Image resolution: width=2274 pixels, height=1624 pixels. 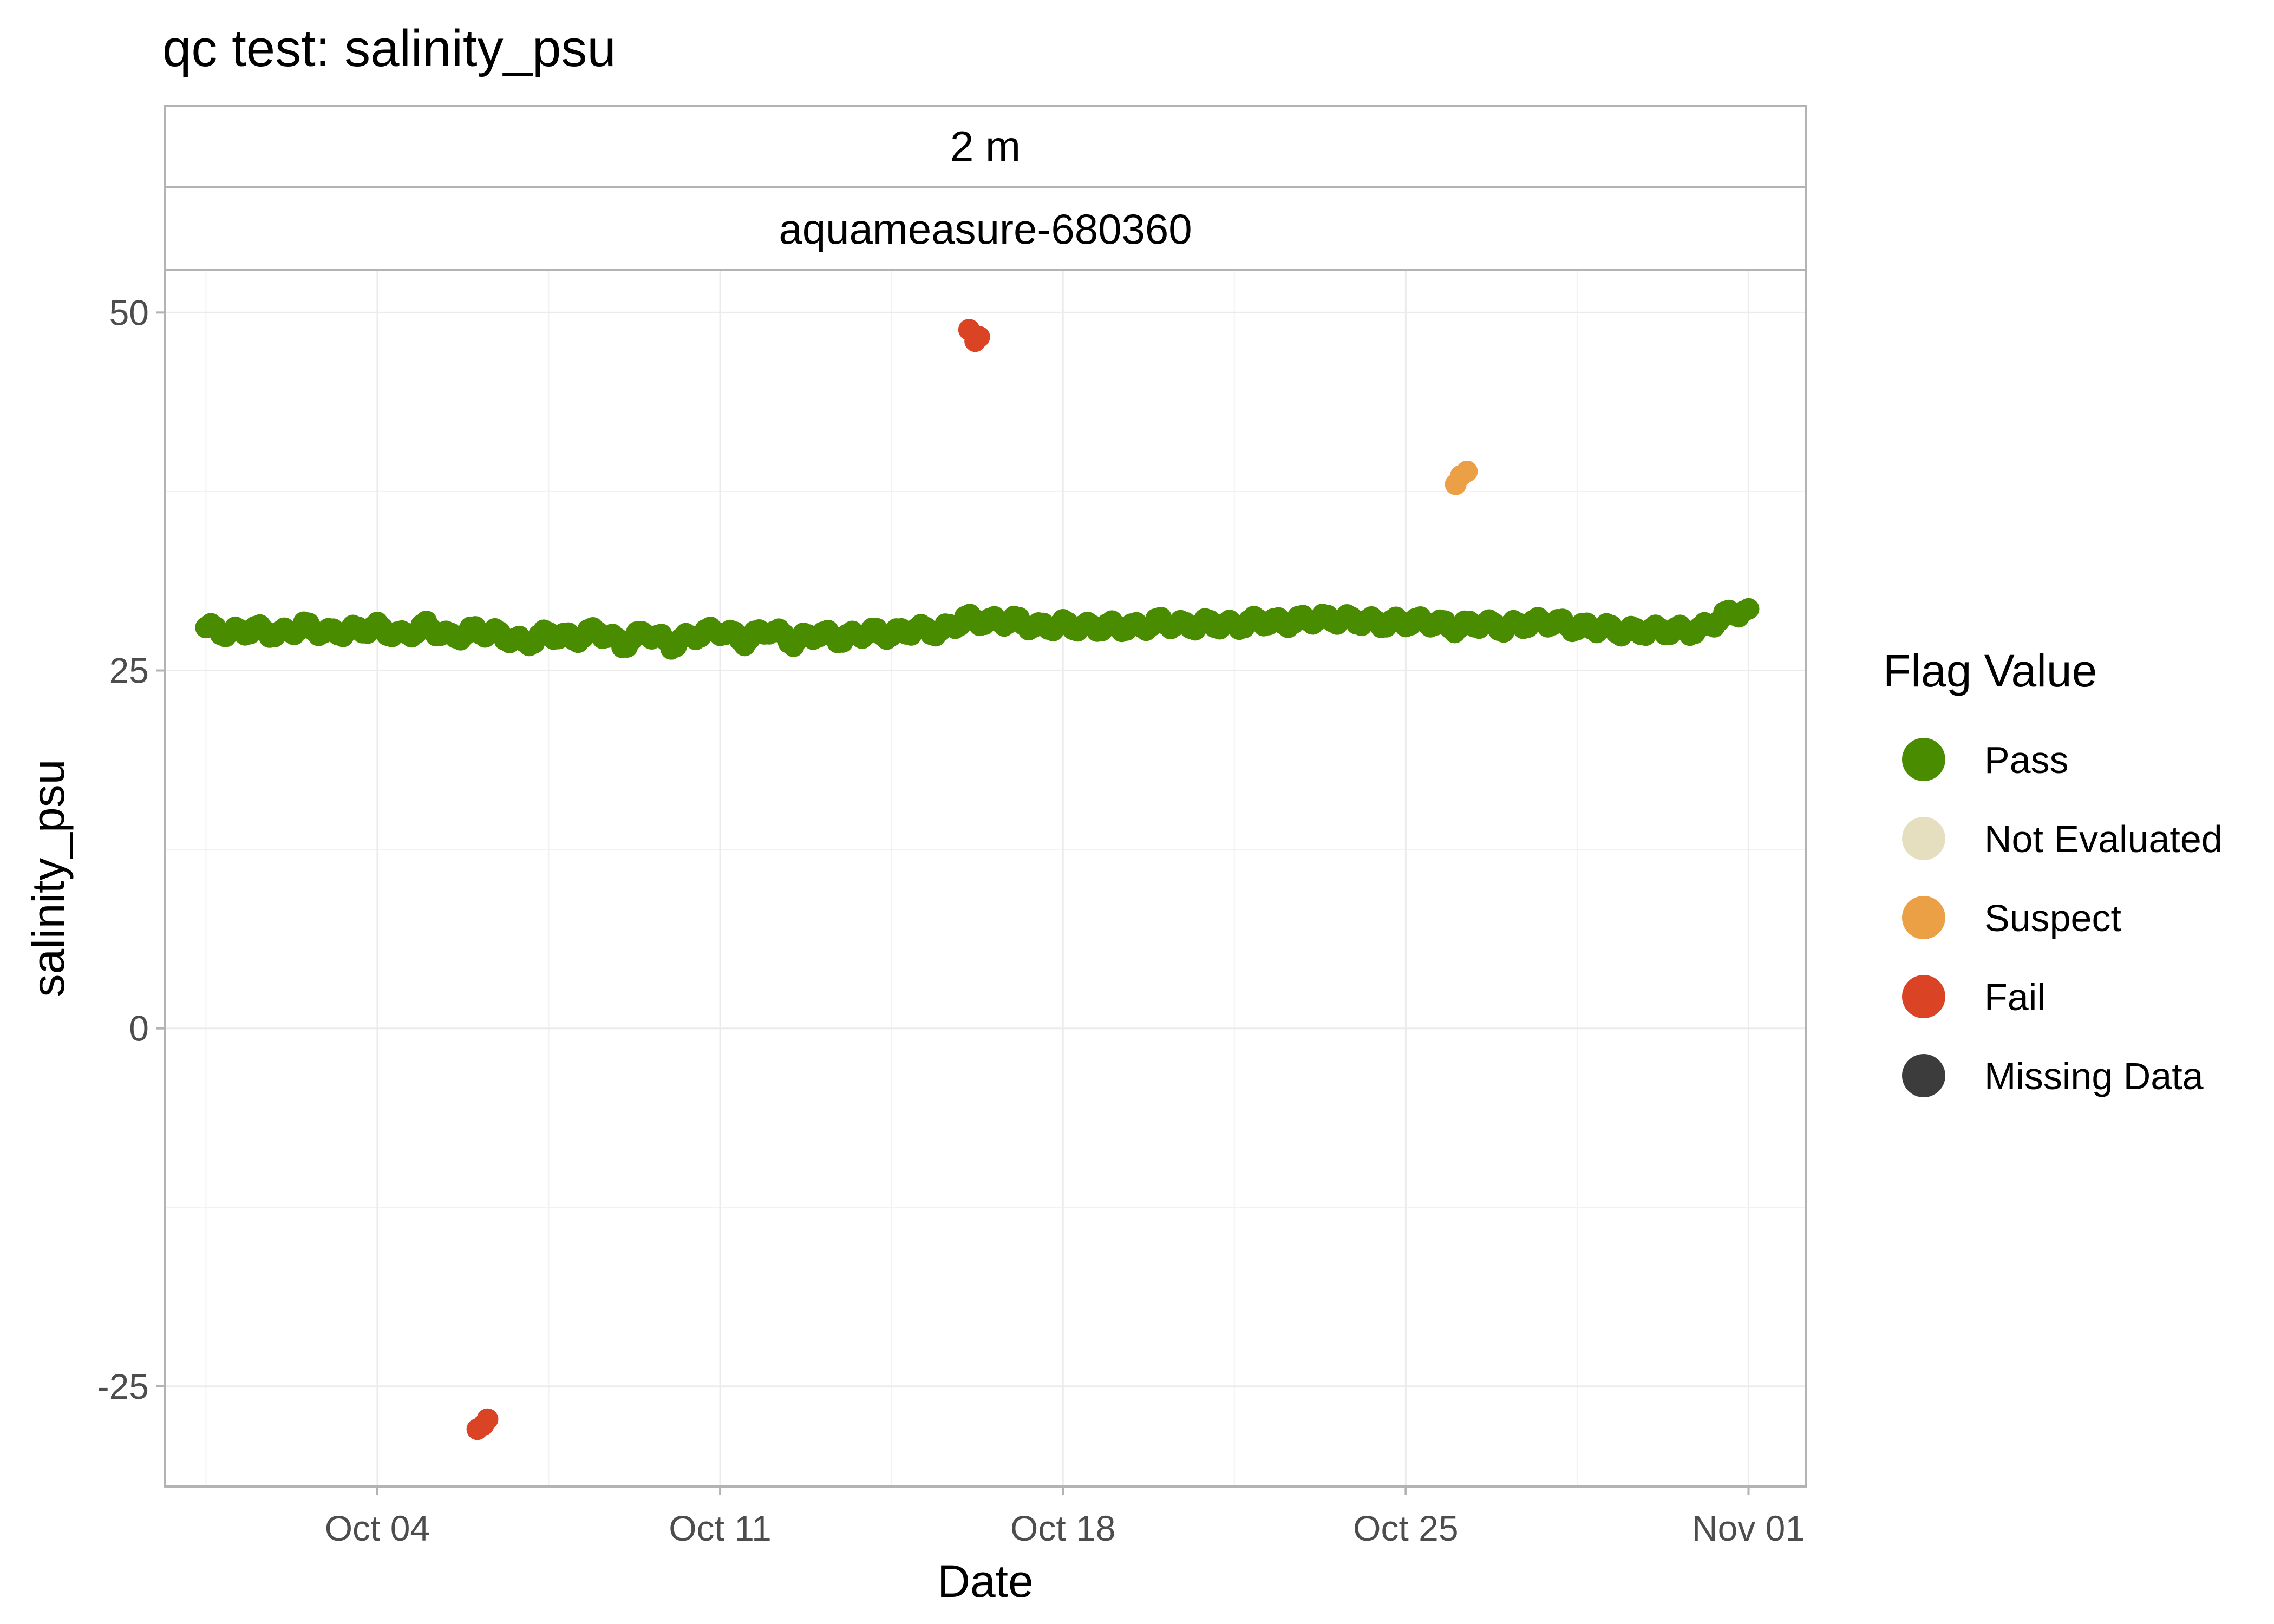 What do you see at coordinates (1062, 1528) in the screenshot?
I see `x-tick-label: Oct 18` at bounding box center [1062, 1528].